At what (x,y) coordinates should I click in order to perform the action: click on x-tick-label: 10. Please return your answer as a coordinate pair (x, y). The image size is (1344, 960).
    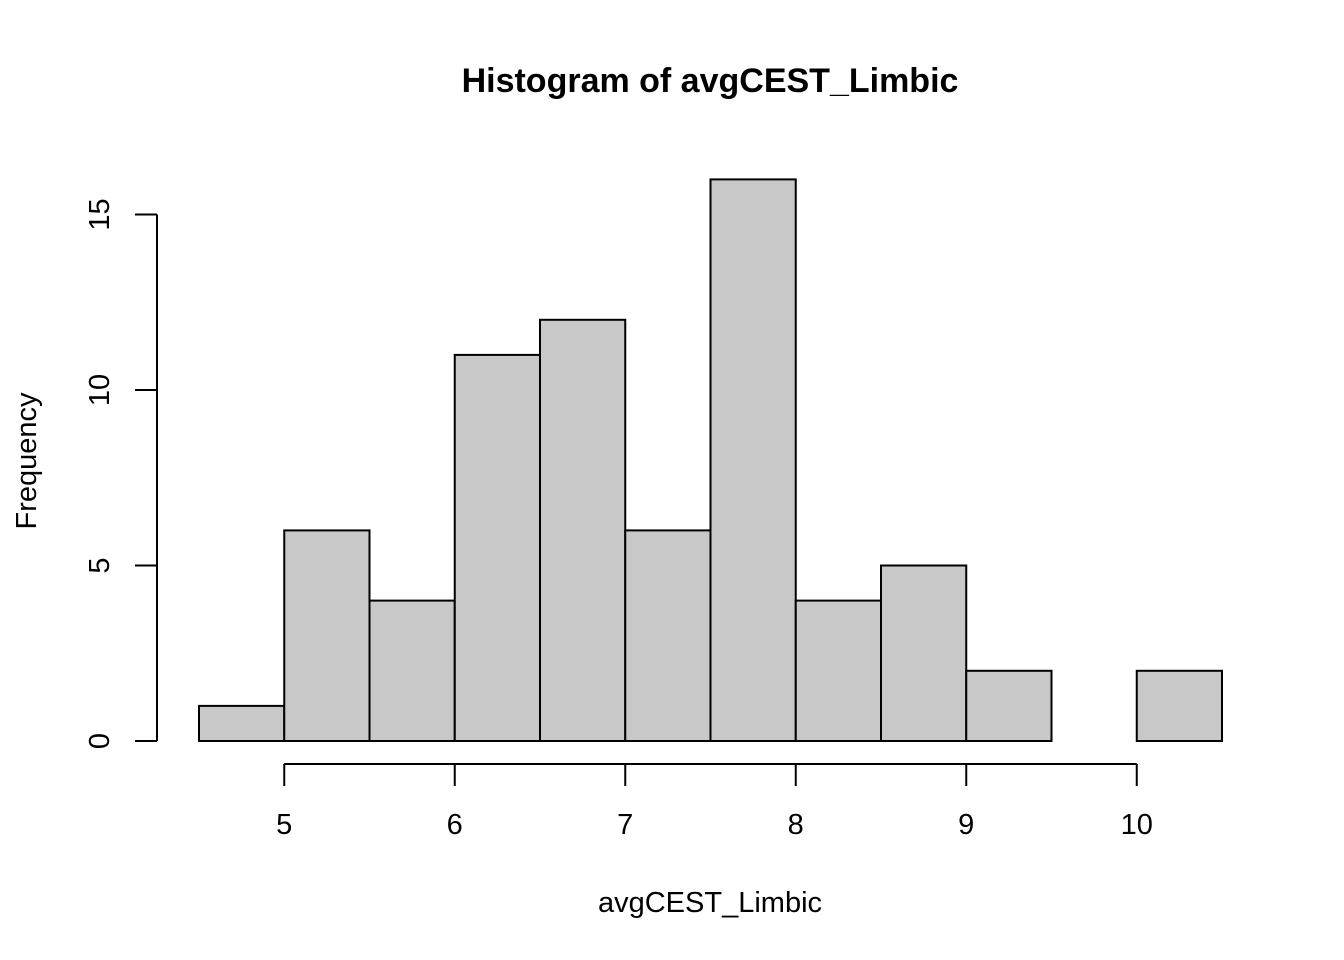
    Looking at the image, I should click on (1137, 825).